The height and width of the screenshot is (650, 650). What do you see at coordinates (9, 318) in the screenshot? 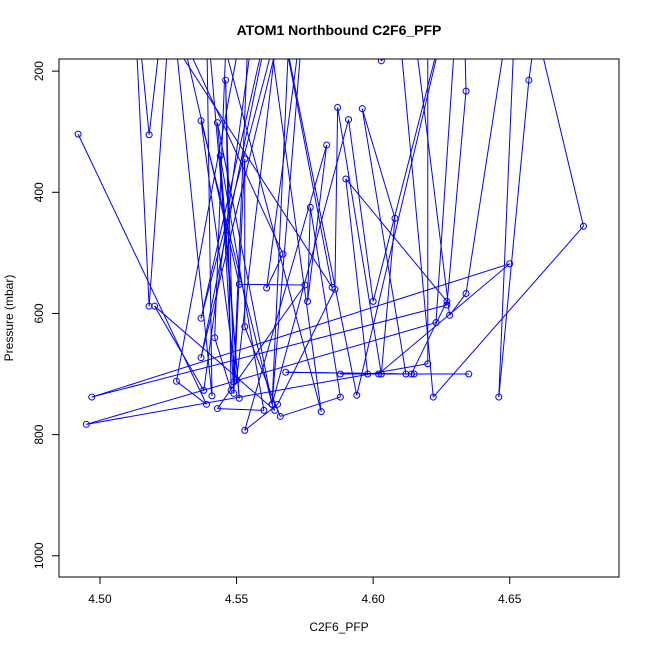
I see `y-axis-label: Pressure (mbar)` at bounding box center [9, 318].